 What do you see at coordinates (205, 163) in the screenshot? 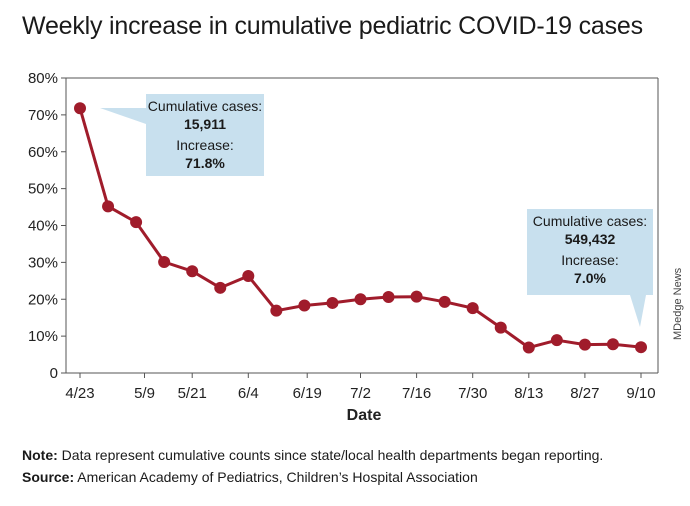
I see `callout-line: 71.8%` at bounding box center [205, 163].